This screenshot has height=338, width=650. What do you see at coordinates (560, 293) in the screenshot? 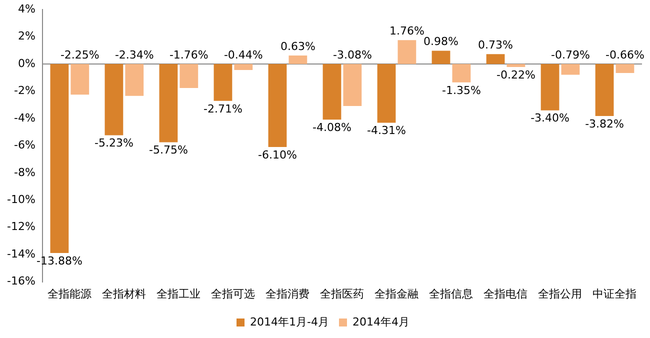
I see `x-tick-label: 全指公用` at bounding box center [560, 293].